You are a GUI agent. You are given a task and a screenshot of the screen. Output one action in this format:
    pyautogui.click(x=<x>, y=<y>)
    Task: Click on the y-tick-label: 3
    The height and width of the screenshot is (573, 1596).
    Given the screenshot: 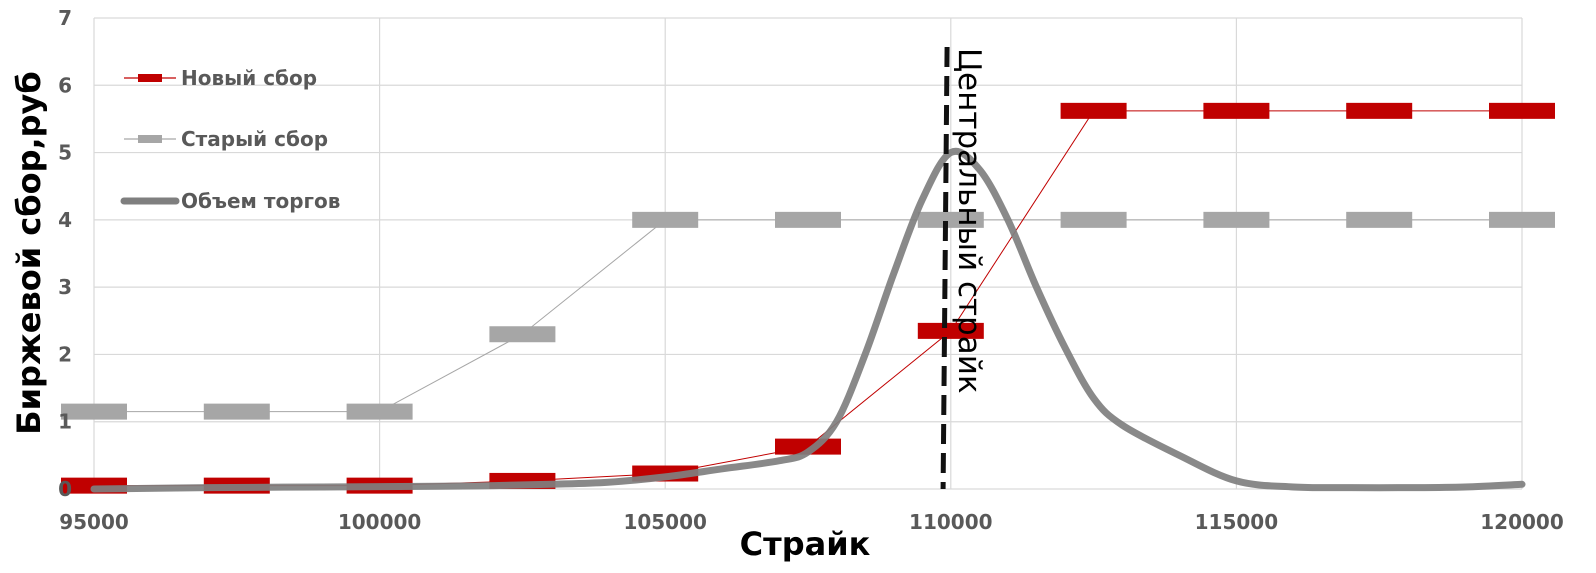 What is the action you would take?
    pyautogui.click(x=65, y=287)
    